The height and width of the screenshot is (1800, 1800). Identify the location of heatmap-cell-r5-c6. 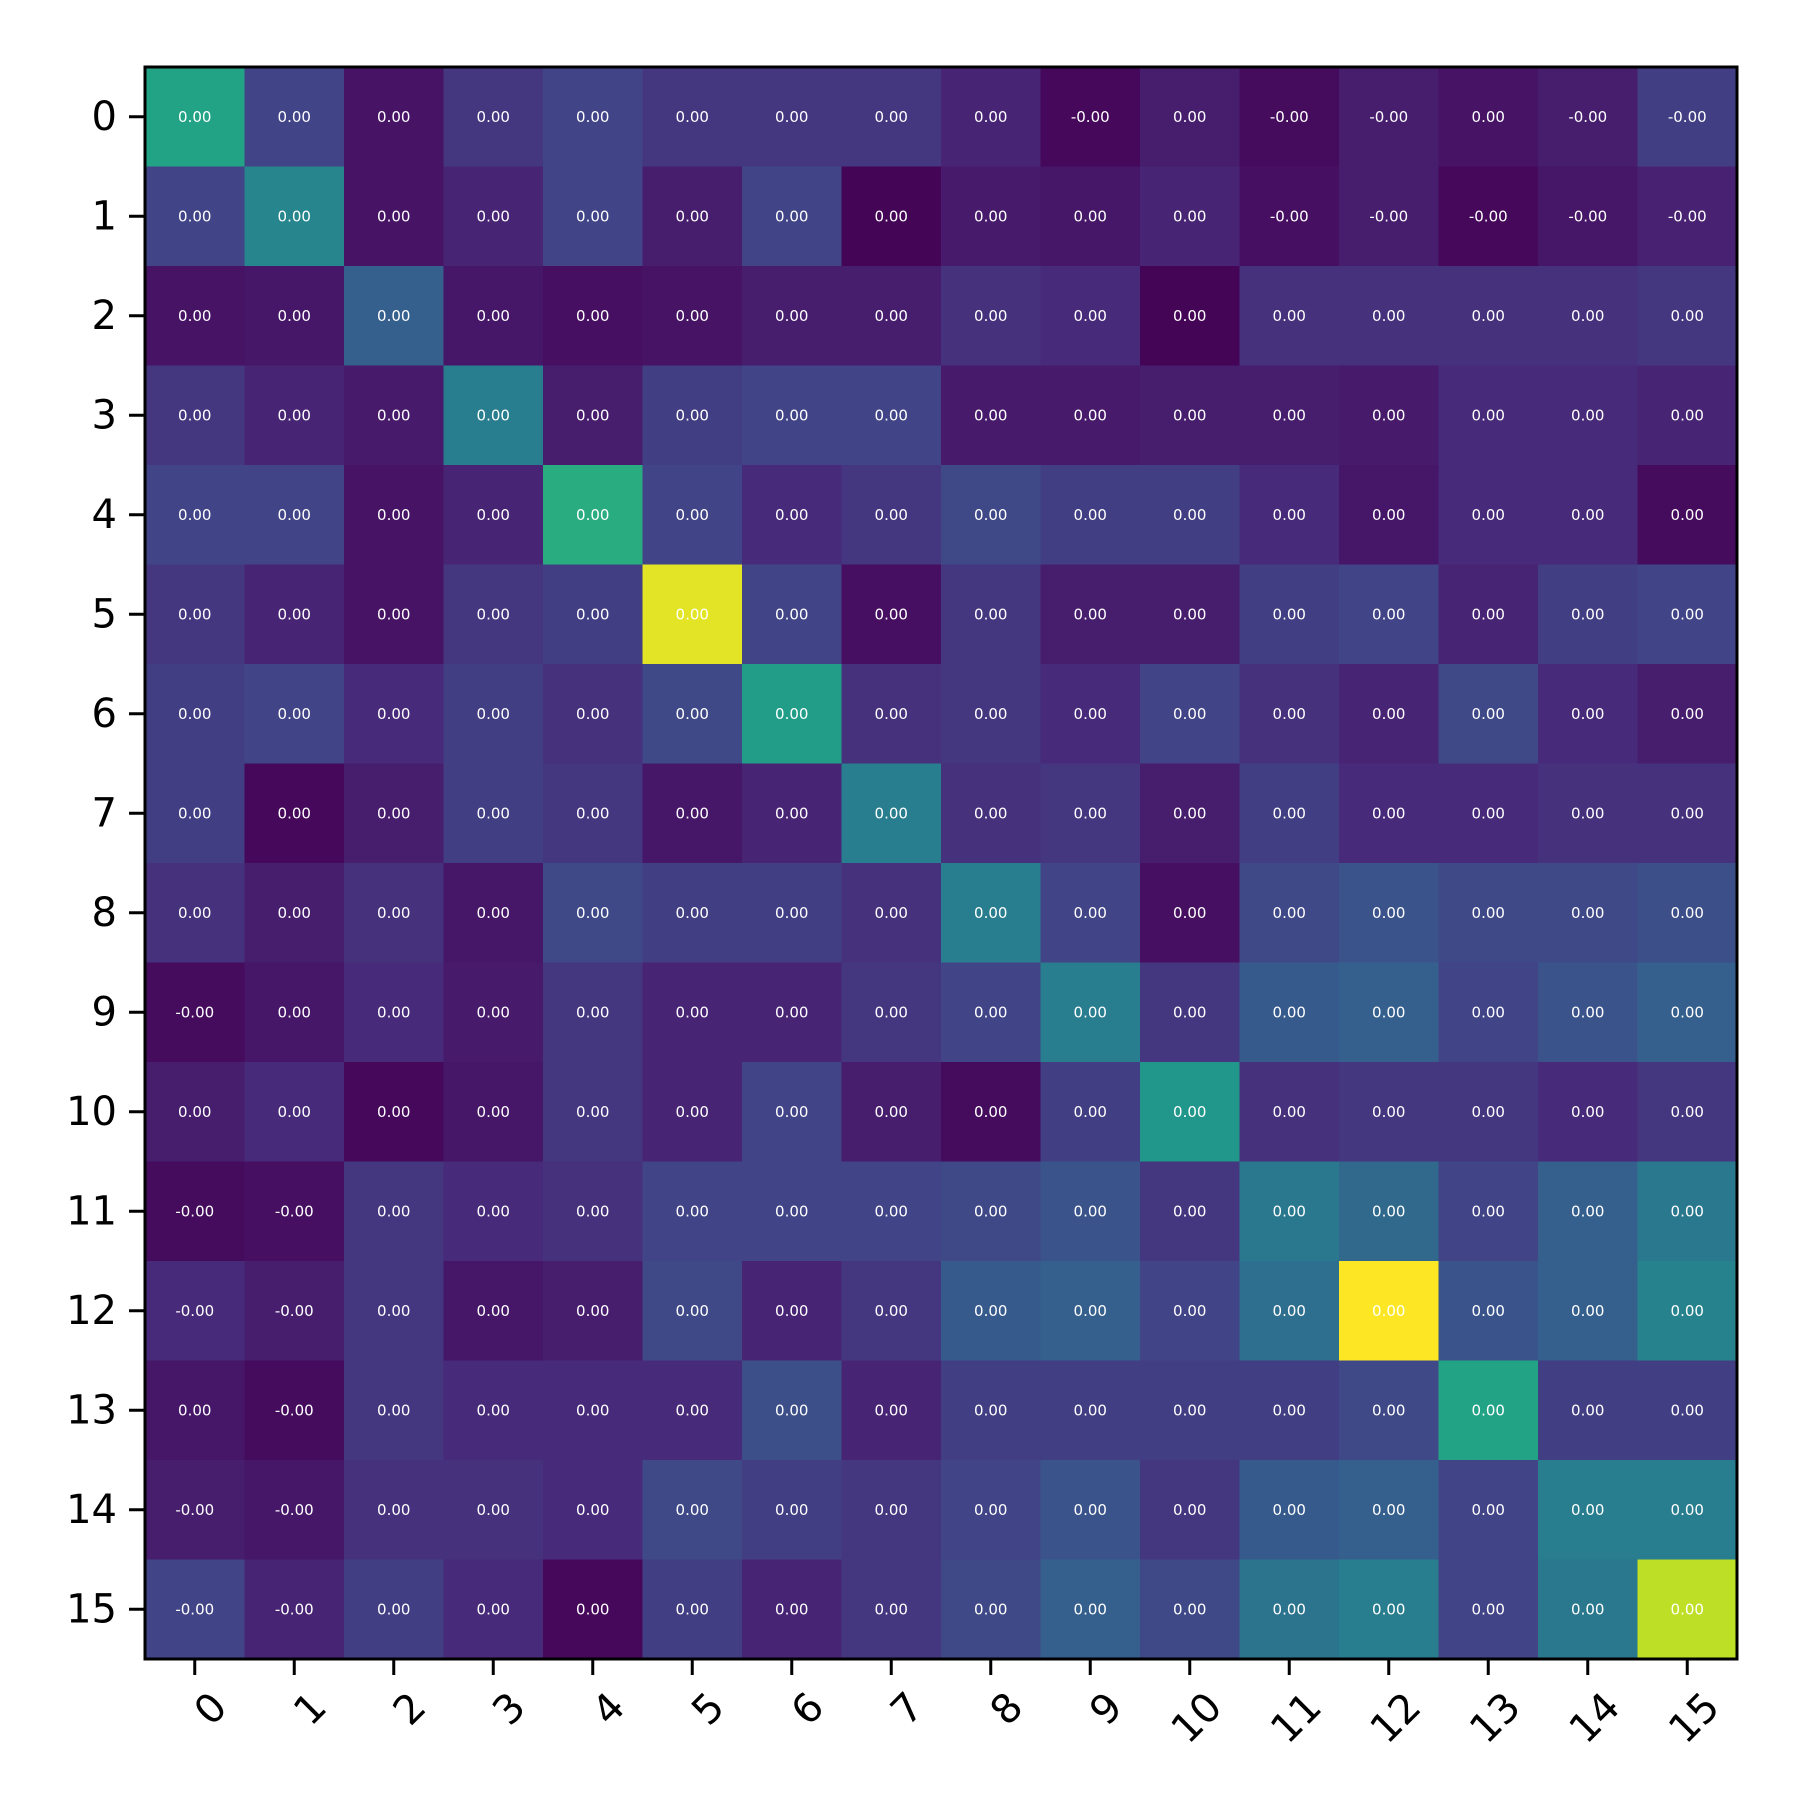
(792, 614).